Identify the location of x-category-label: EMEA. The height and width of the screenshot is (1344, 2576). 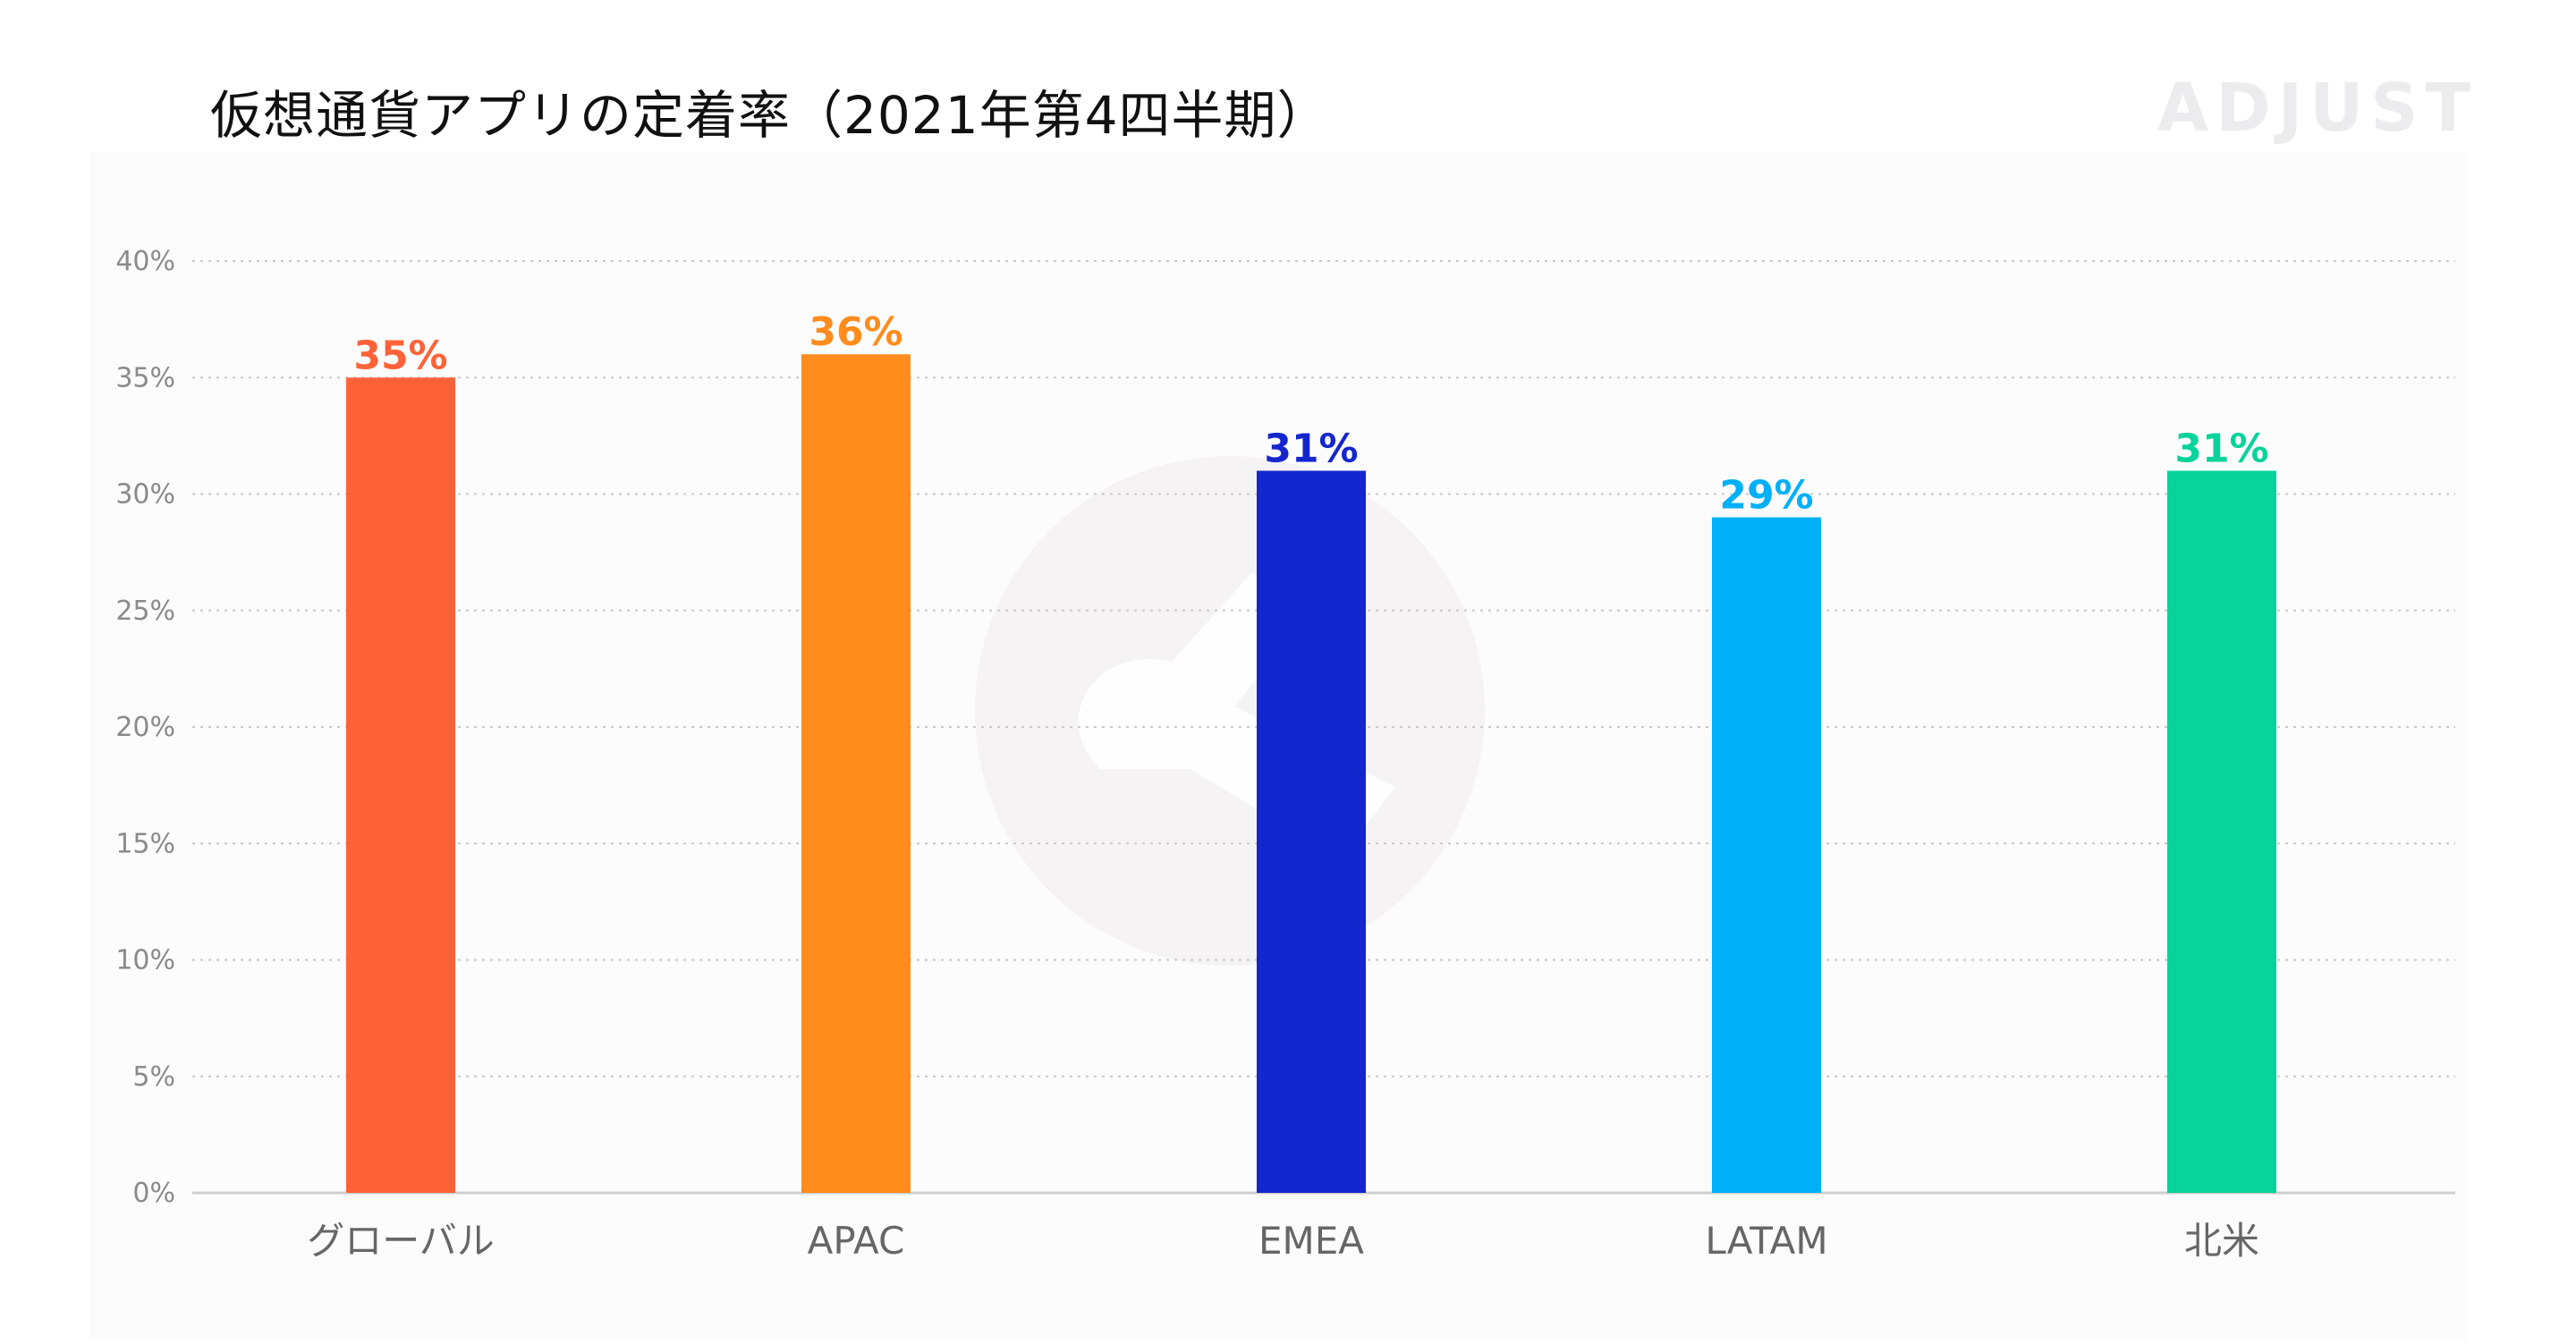
(1311, 1241).